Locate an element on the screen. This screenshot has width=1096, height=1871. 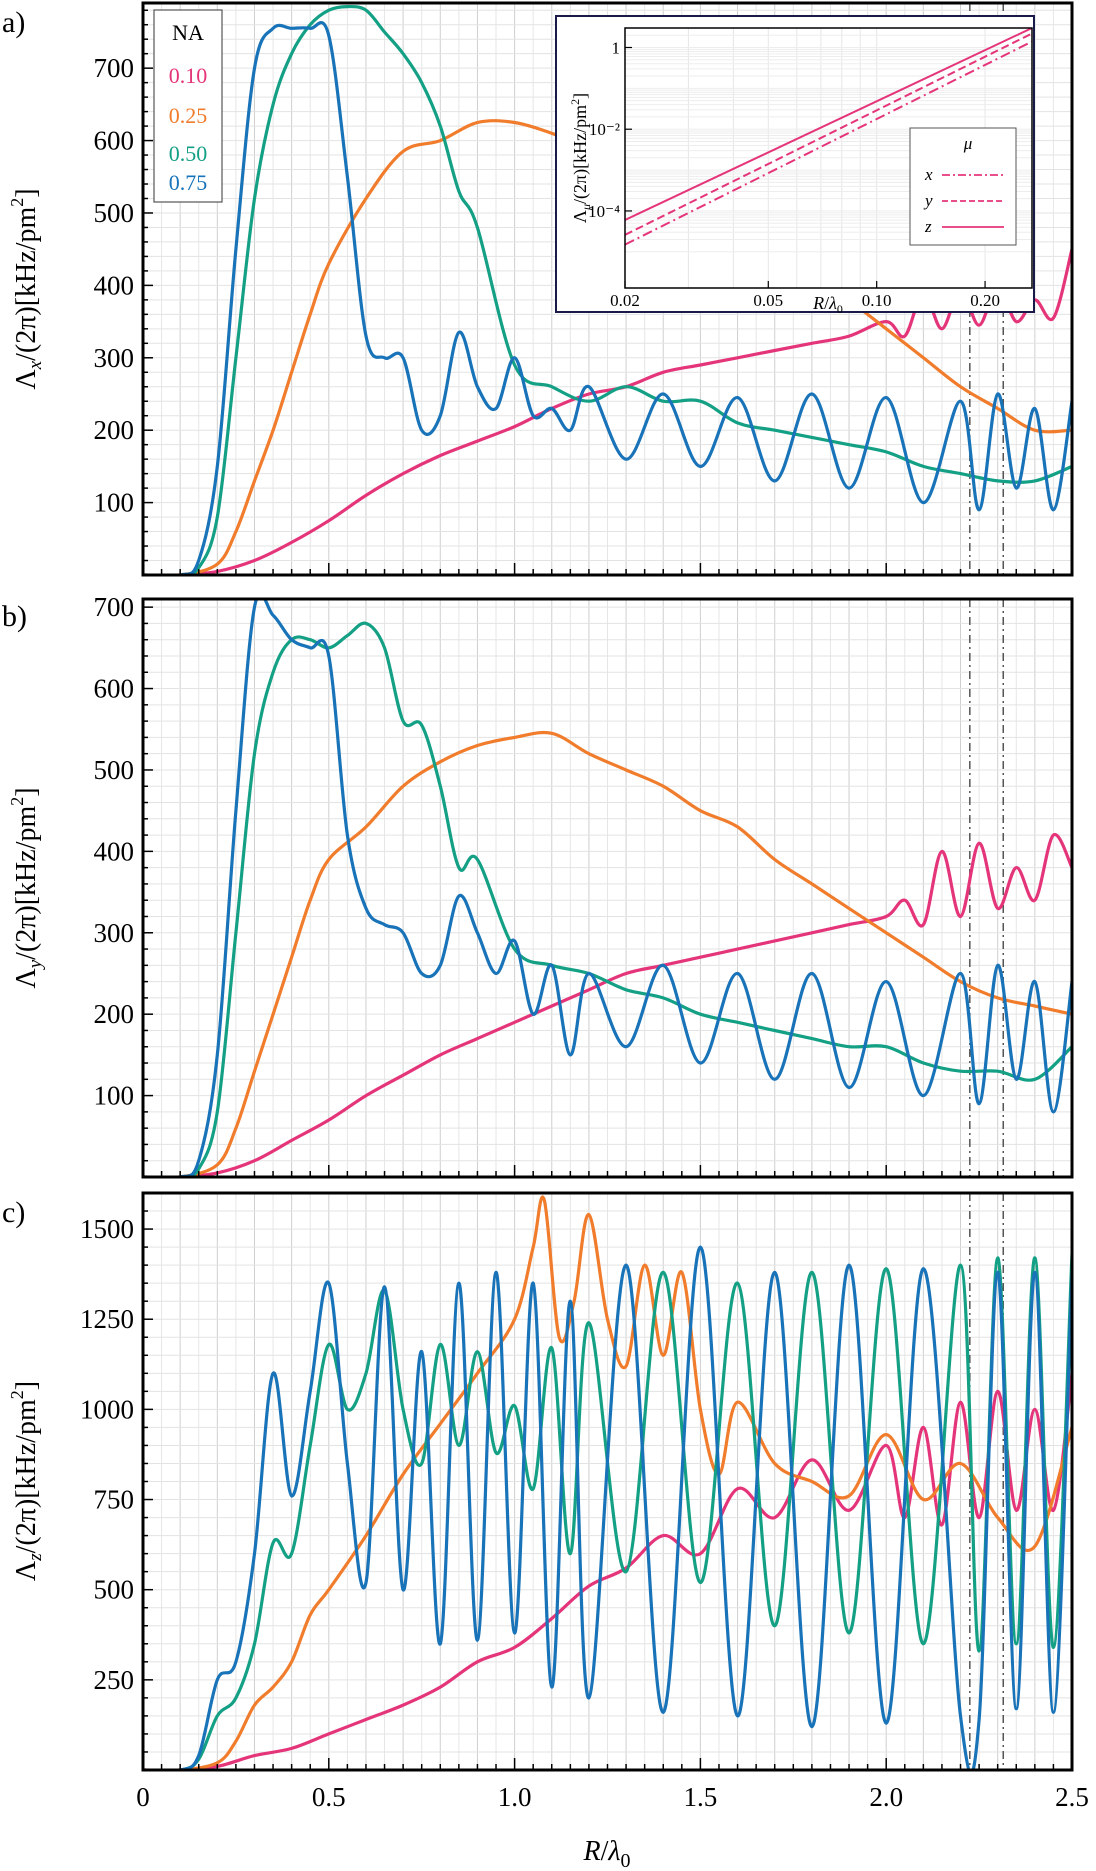
panel-a-ylabel: Λx/(2π)[kHz/pm2] is located at coordinates (26, 288).